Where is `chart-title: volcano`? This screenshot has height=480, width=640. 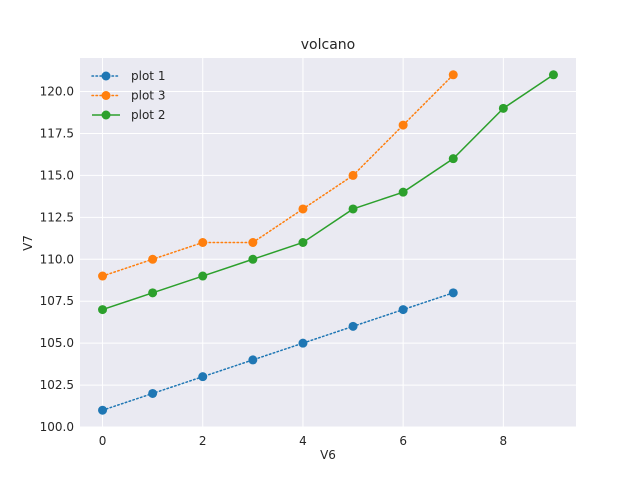 chart-title: volcano is located at coordinates (328, 45).